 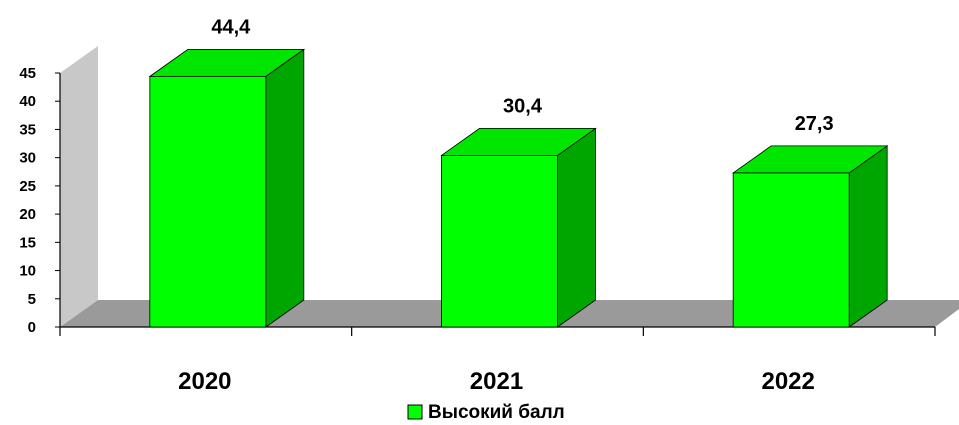 I want to click on legend-swatch, so click(x=415, y=412).